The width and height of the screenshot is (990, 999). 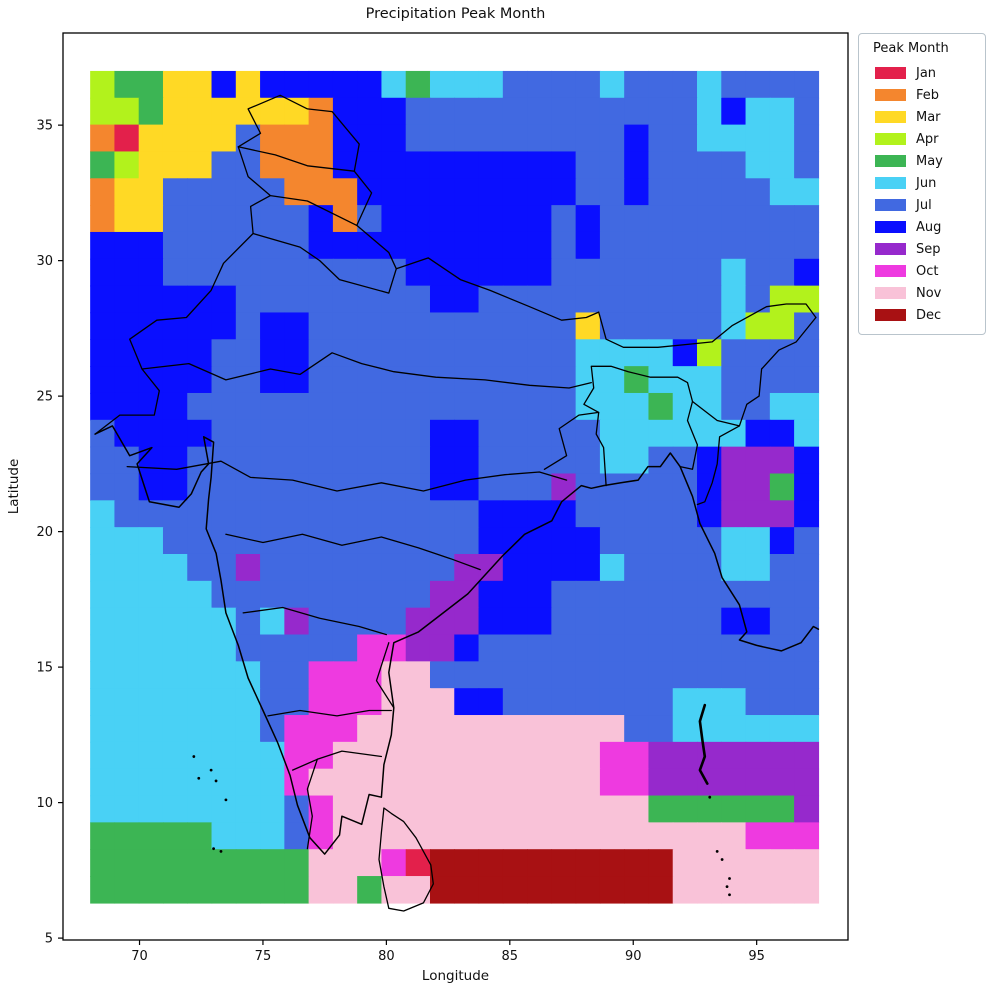 What do you see at coordinates (890, 139) in the screenshot?
I see `legend-swatch-apr` at bounding box center [890, 139].